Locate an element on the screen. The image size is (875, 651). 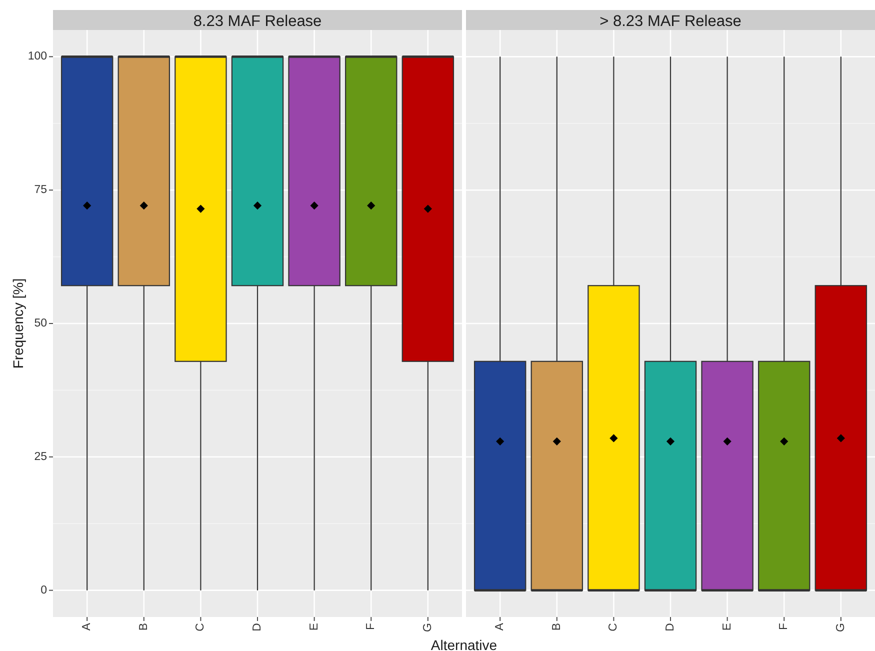
y-axis-title: Frequency [%] is located at coordinates (18, 323).